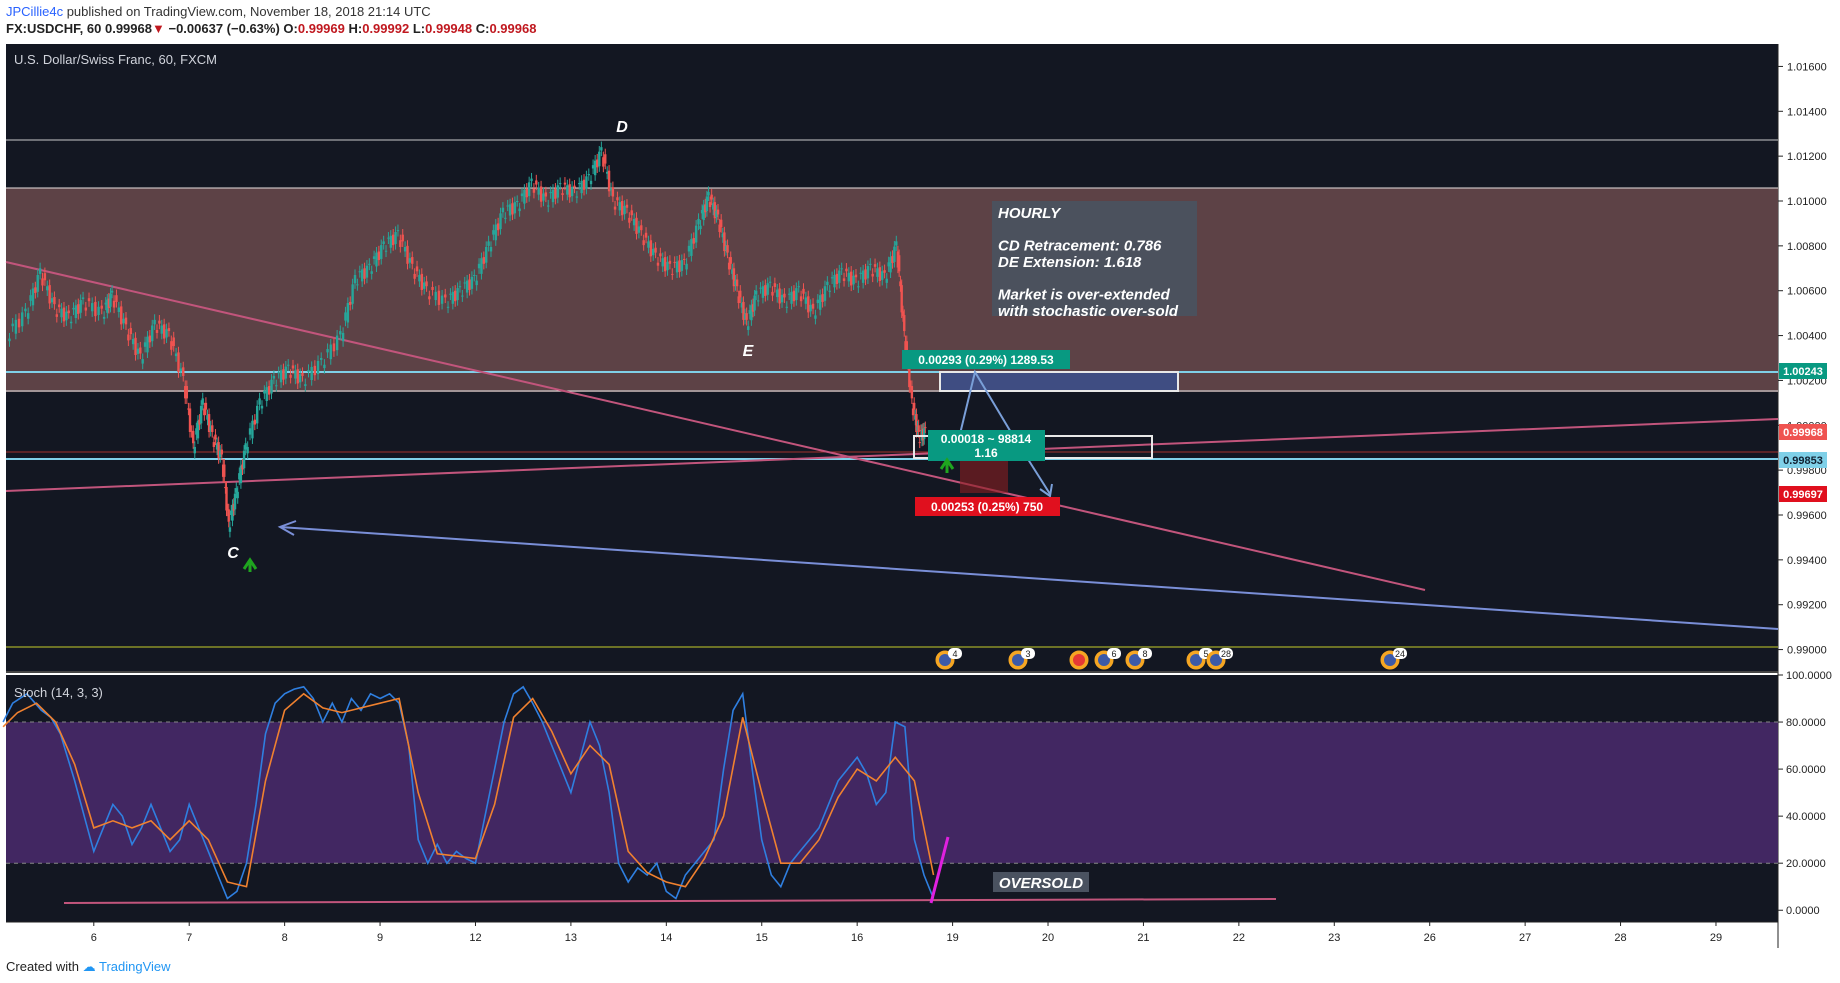  I want to click on tradingview-link: TradingView, so click(135, 966).